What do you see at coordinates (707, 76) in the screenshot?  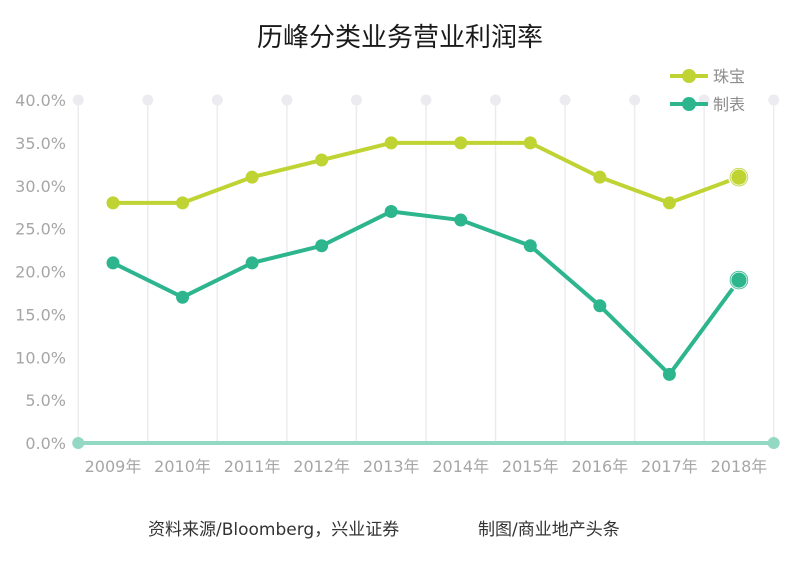 I see `legend-item-jewelry: 珠宝` at bounding box center [707, 76].